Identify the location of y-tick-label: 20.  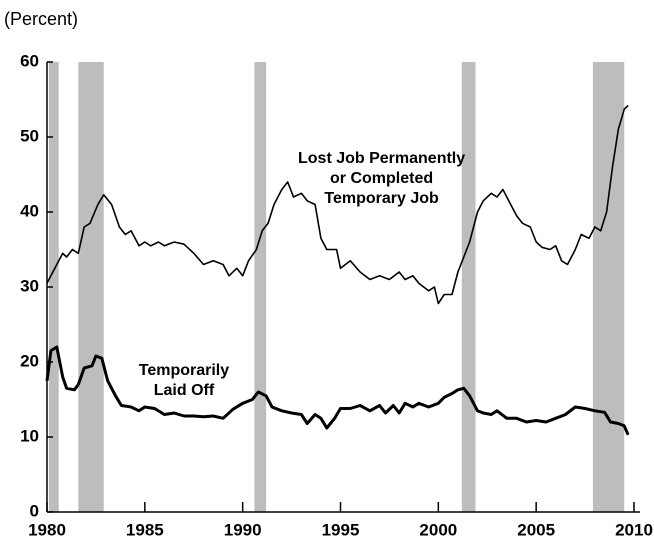
(29, 360).